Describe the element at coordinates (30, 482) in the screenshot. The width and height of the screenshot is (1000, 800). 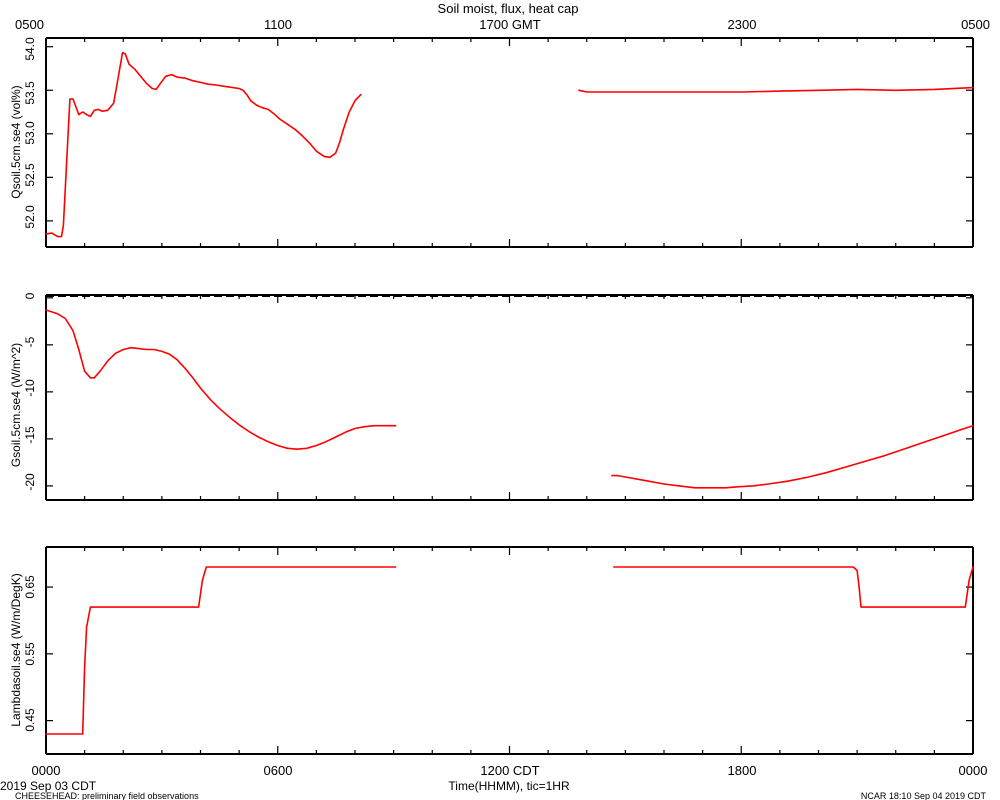
I see `y-tick-label: -20` at that location.